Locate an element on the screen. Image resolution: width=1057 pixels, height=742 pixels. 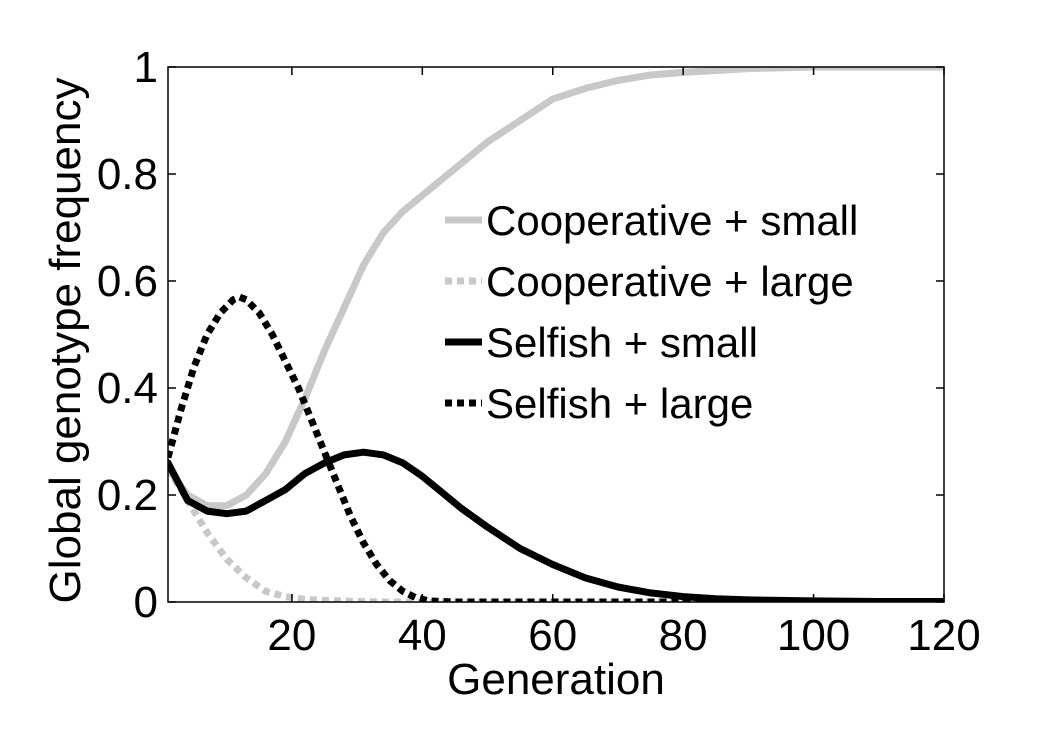
x-tick-label: 100 is located at coordinates (813, 635).